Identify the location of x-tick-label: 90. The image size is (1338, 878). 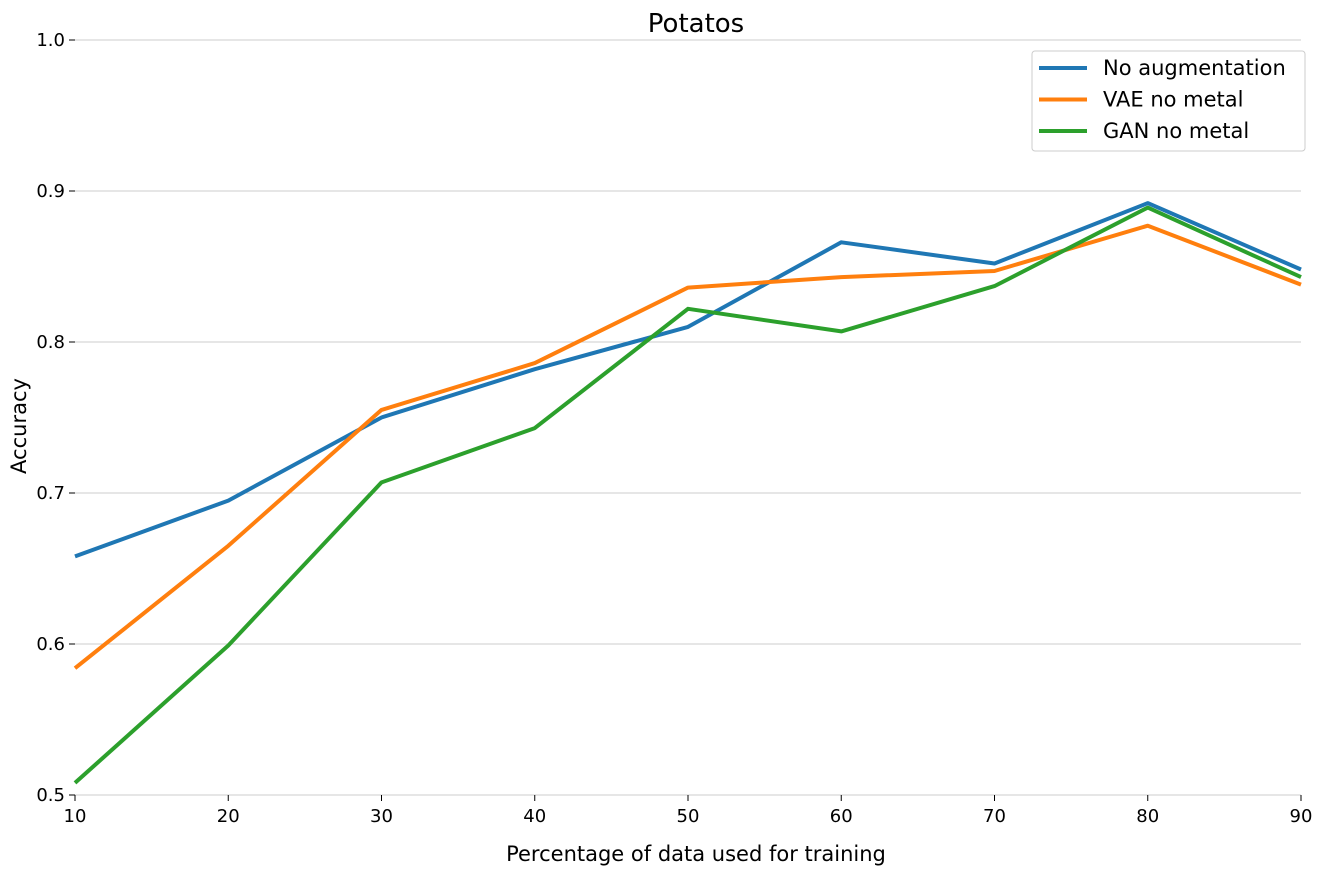
(1301, 816).